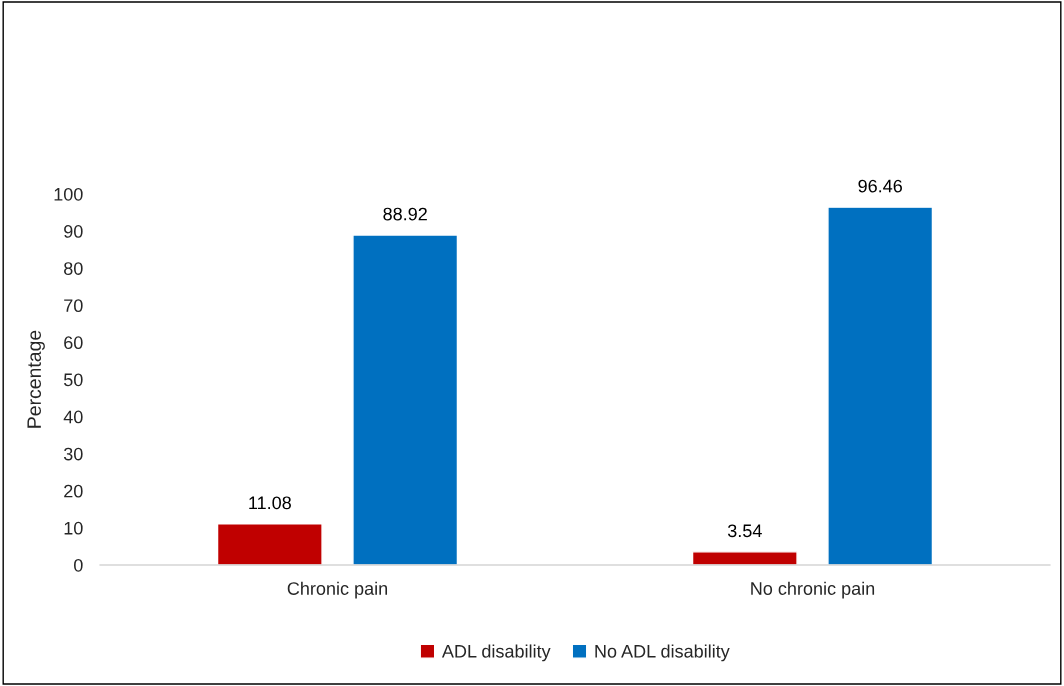  I want to click on y-tick-label: 50, so click(73, 380).